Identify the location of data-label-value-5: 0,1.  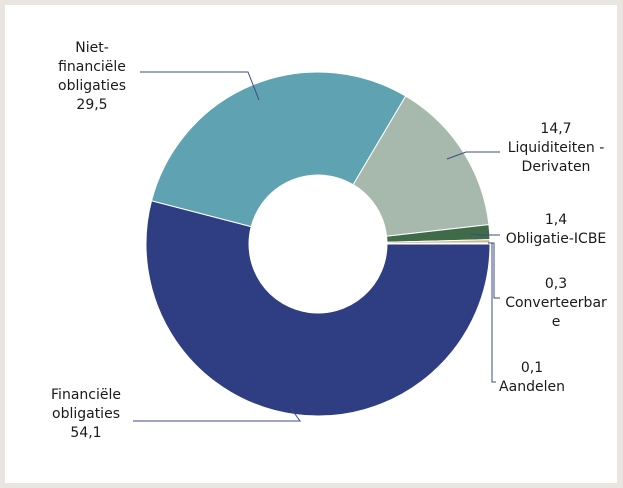
(532, 368).